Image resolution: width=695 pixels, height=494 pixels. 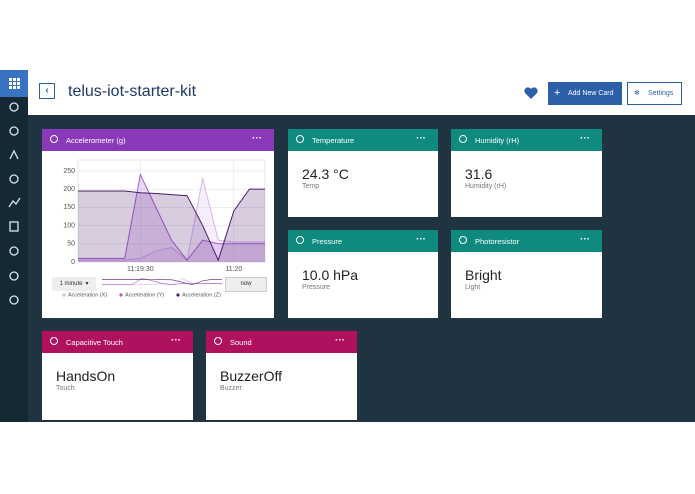 What do you see at coordinates (86, 376) in the screenshot?
I see `card-value: HandsOn` at bounding box center [86, 376].